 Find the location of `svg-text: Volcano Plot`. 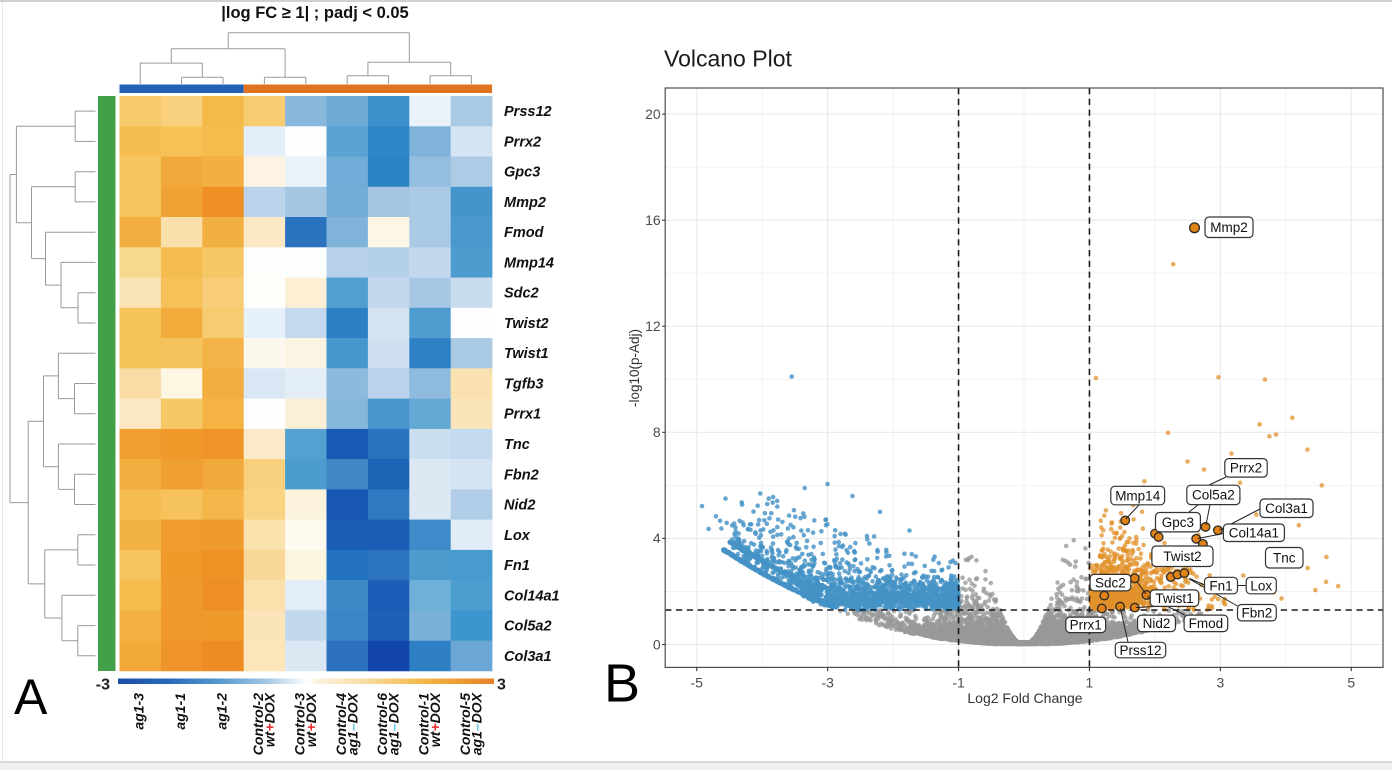

svg-text: Volcano Plot is located at coordinates (728, 59).